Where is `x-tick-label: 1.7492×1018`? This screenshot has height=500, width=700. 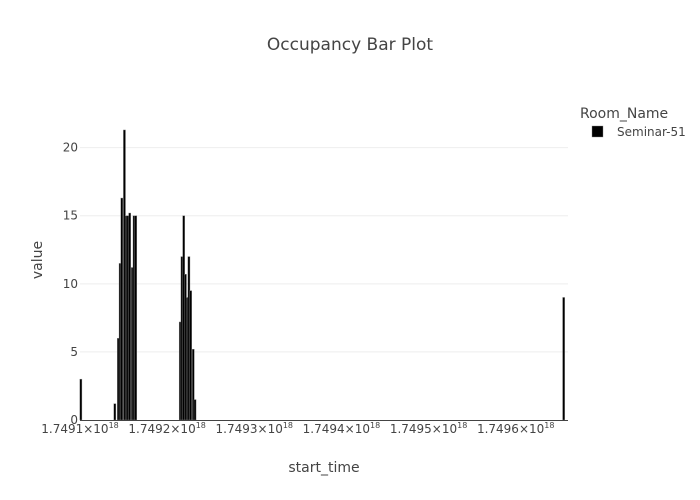 x-tick-label: 1.7492×1018 is located at coordinates (167, 428).